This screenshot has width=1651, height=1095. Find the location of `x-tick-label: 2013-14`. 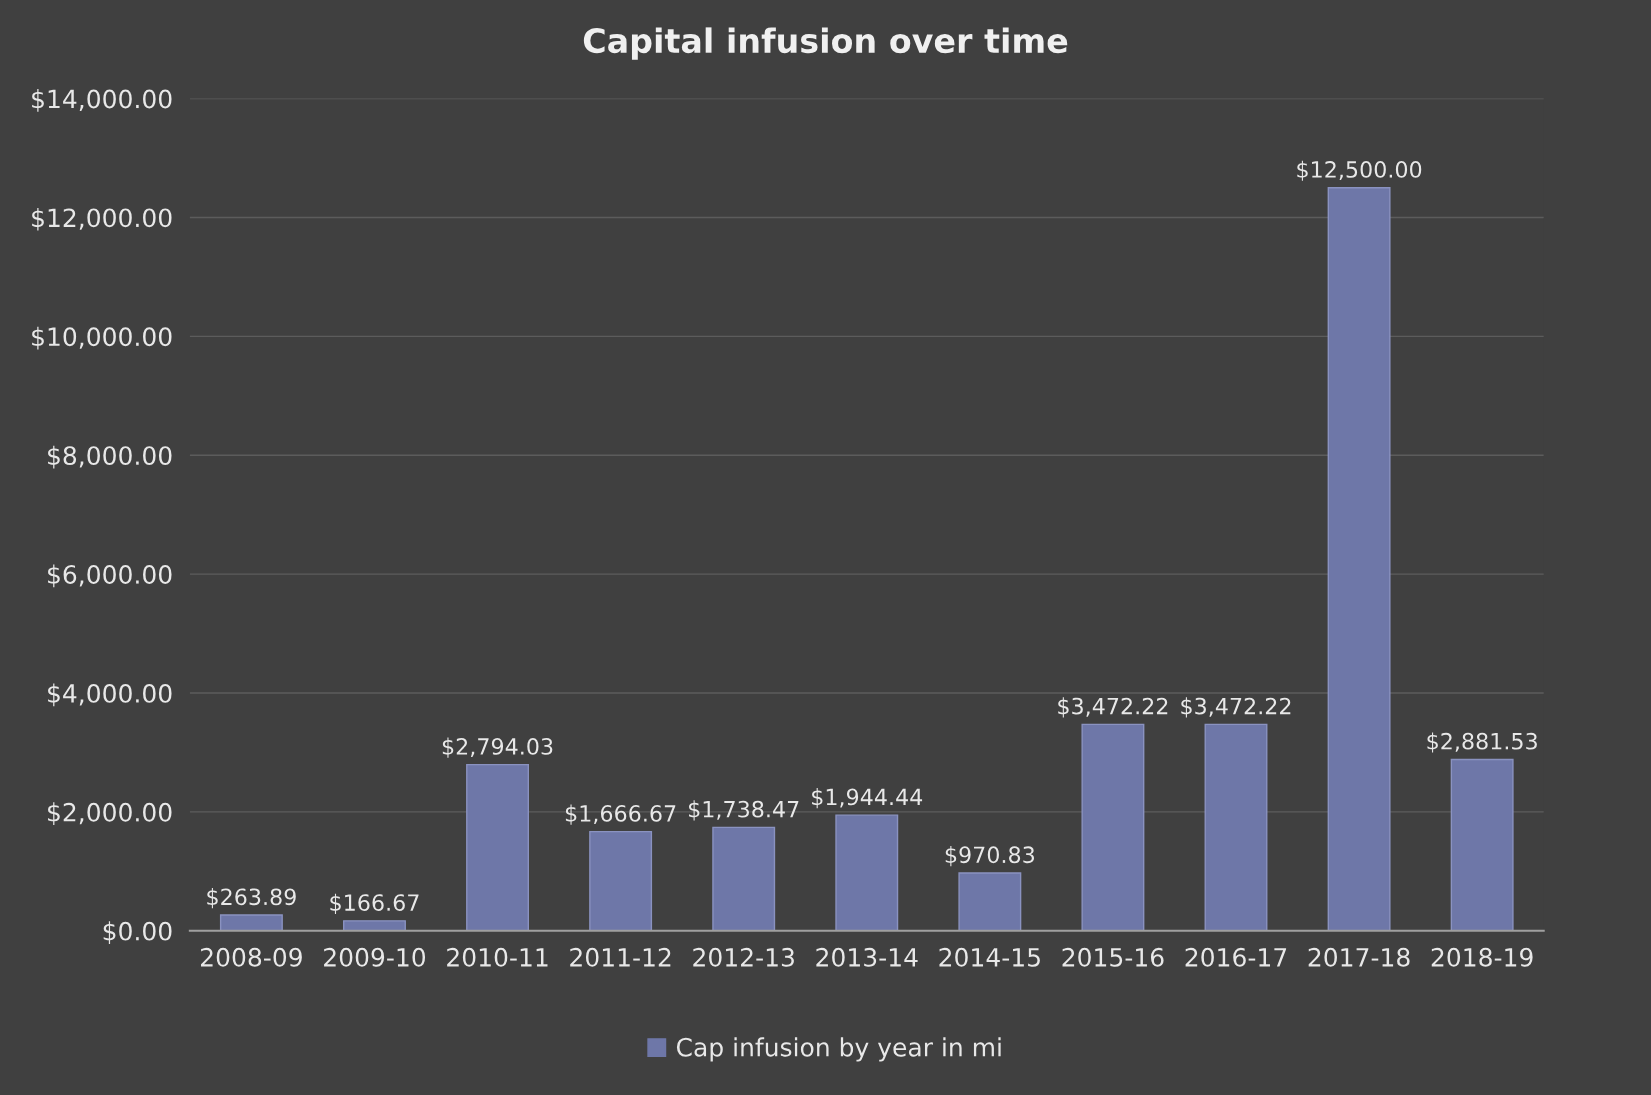

x-tick-label: 2013-14 is located at coordinates (867, 957).